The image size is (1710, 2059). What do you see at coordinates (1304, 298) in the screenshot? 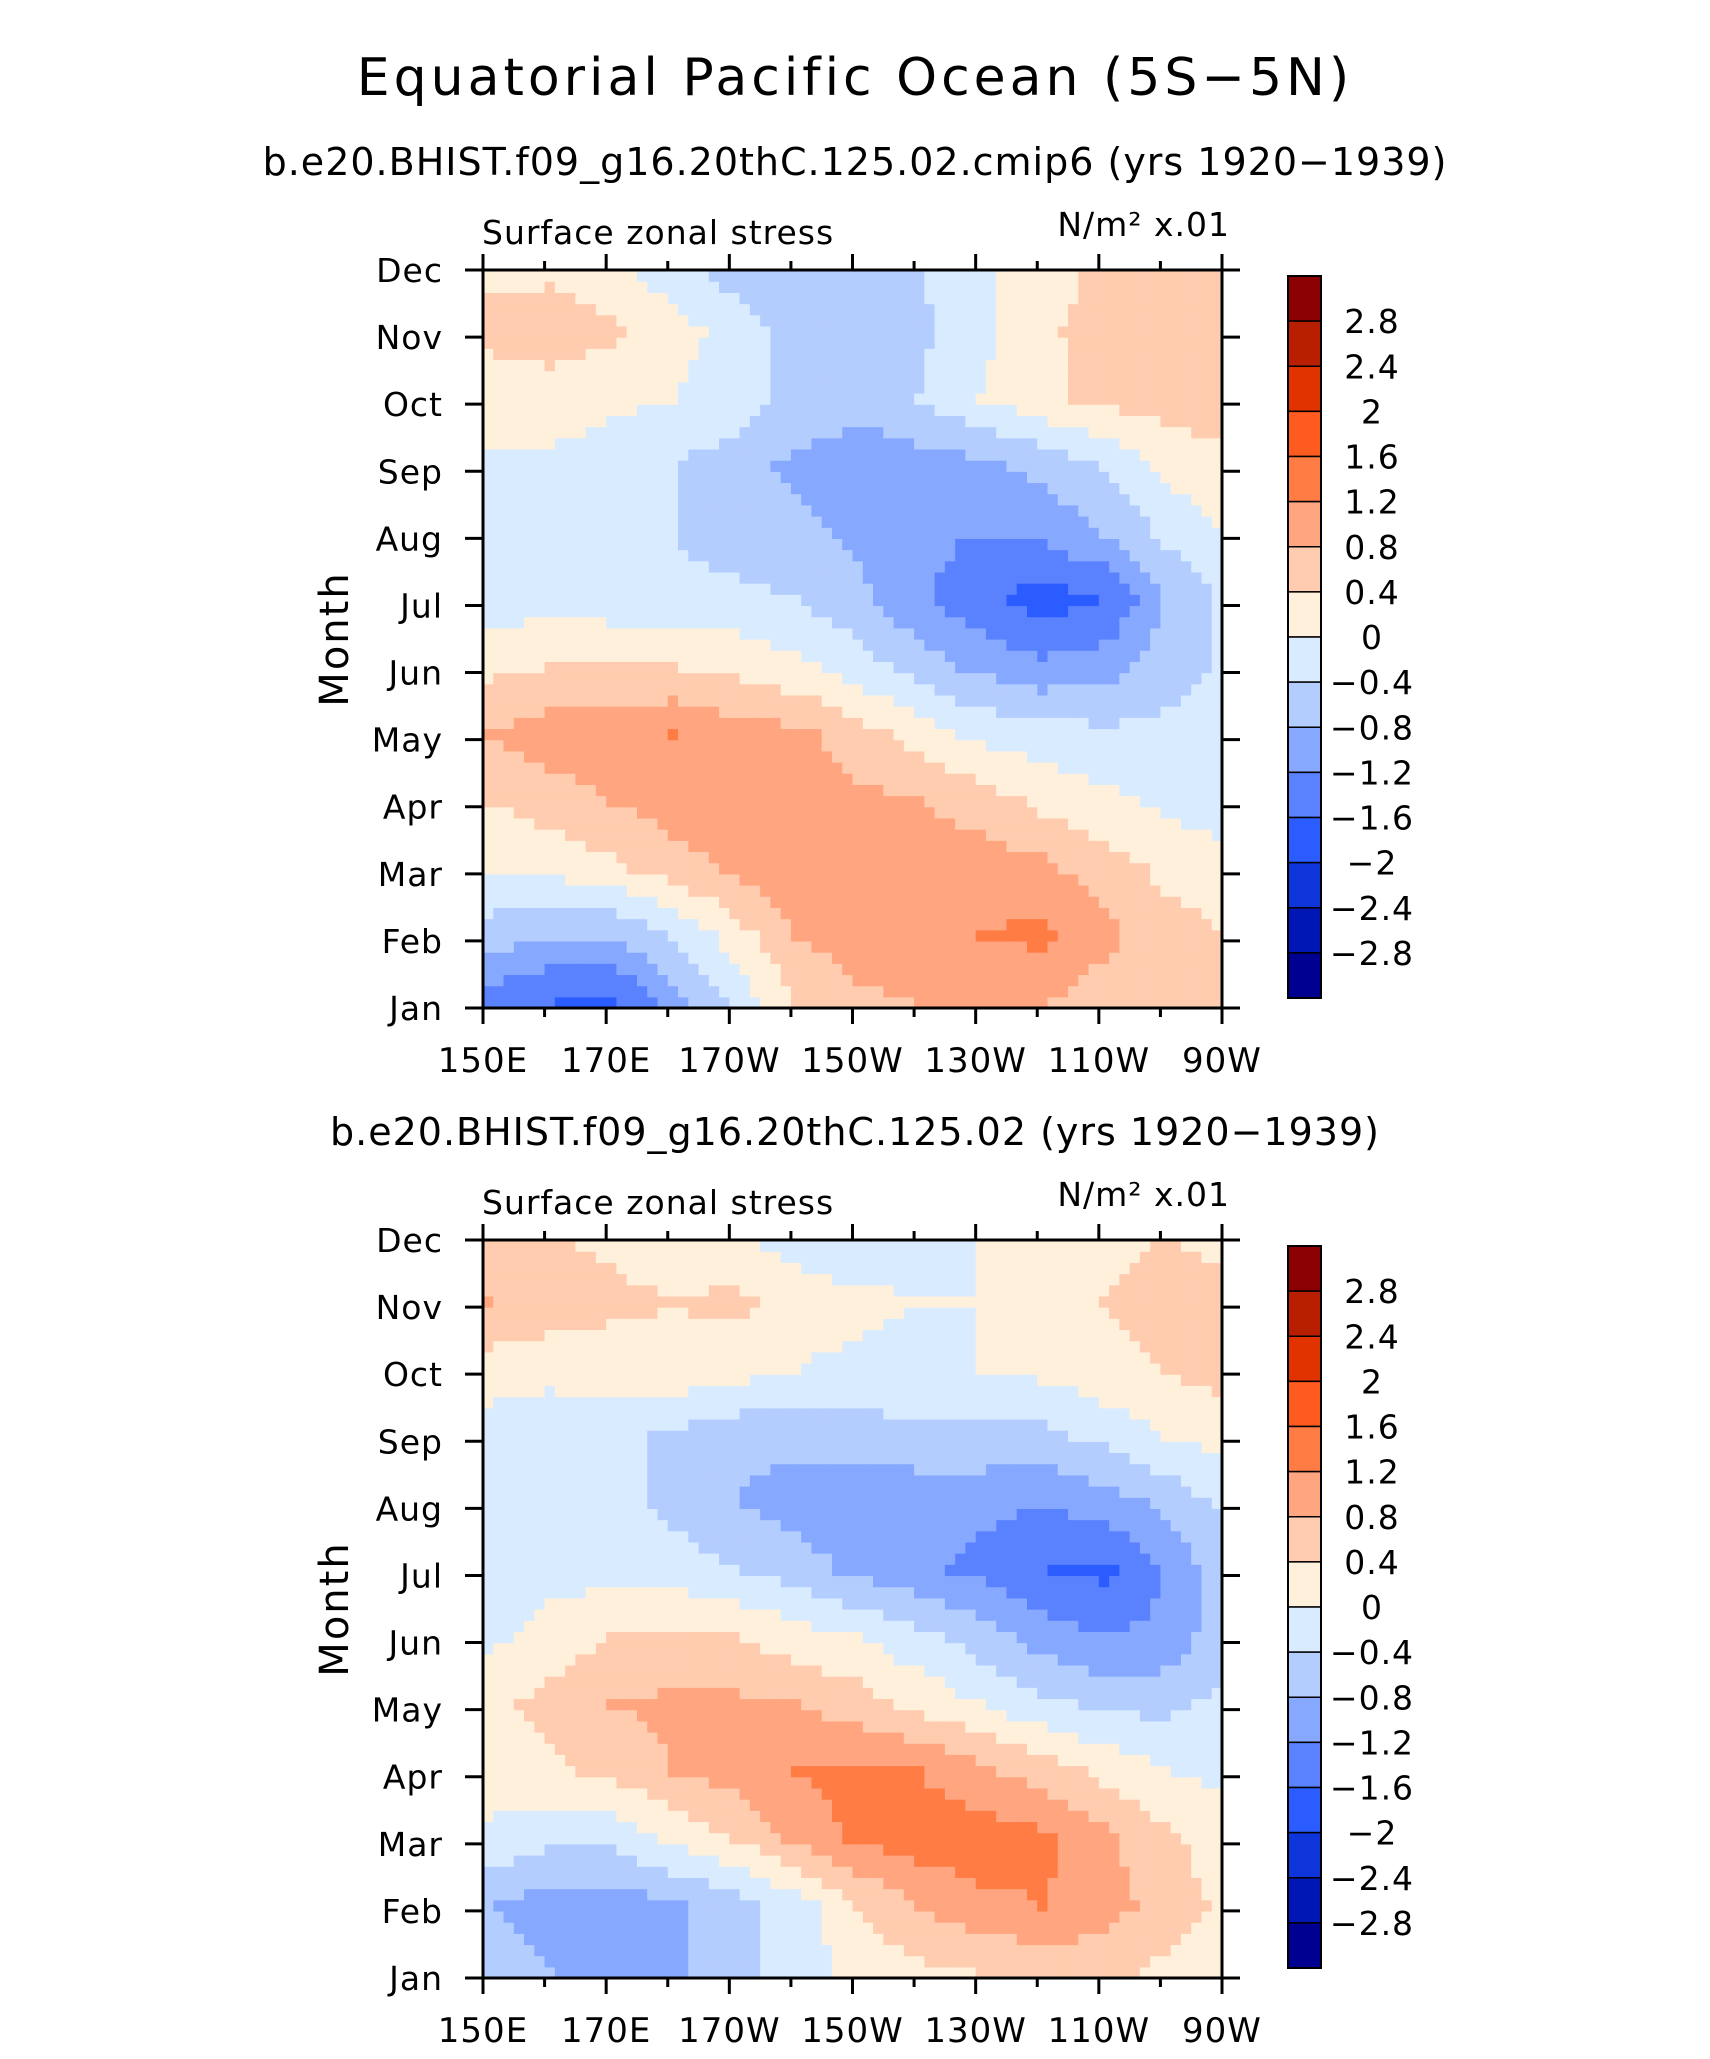
I see `colorbar-swatch` at bounding box center [1304, 298].